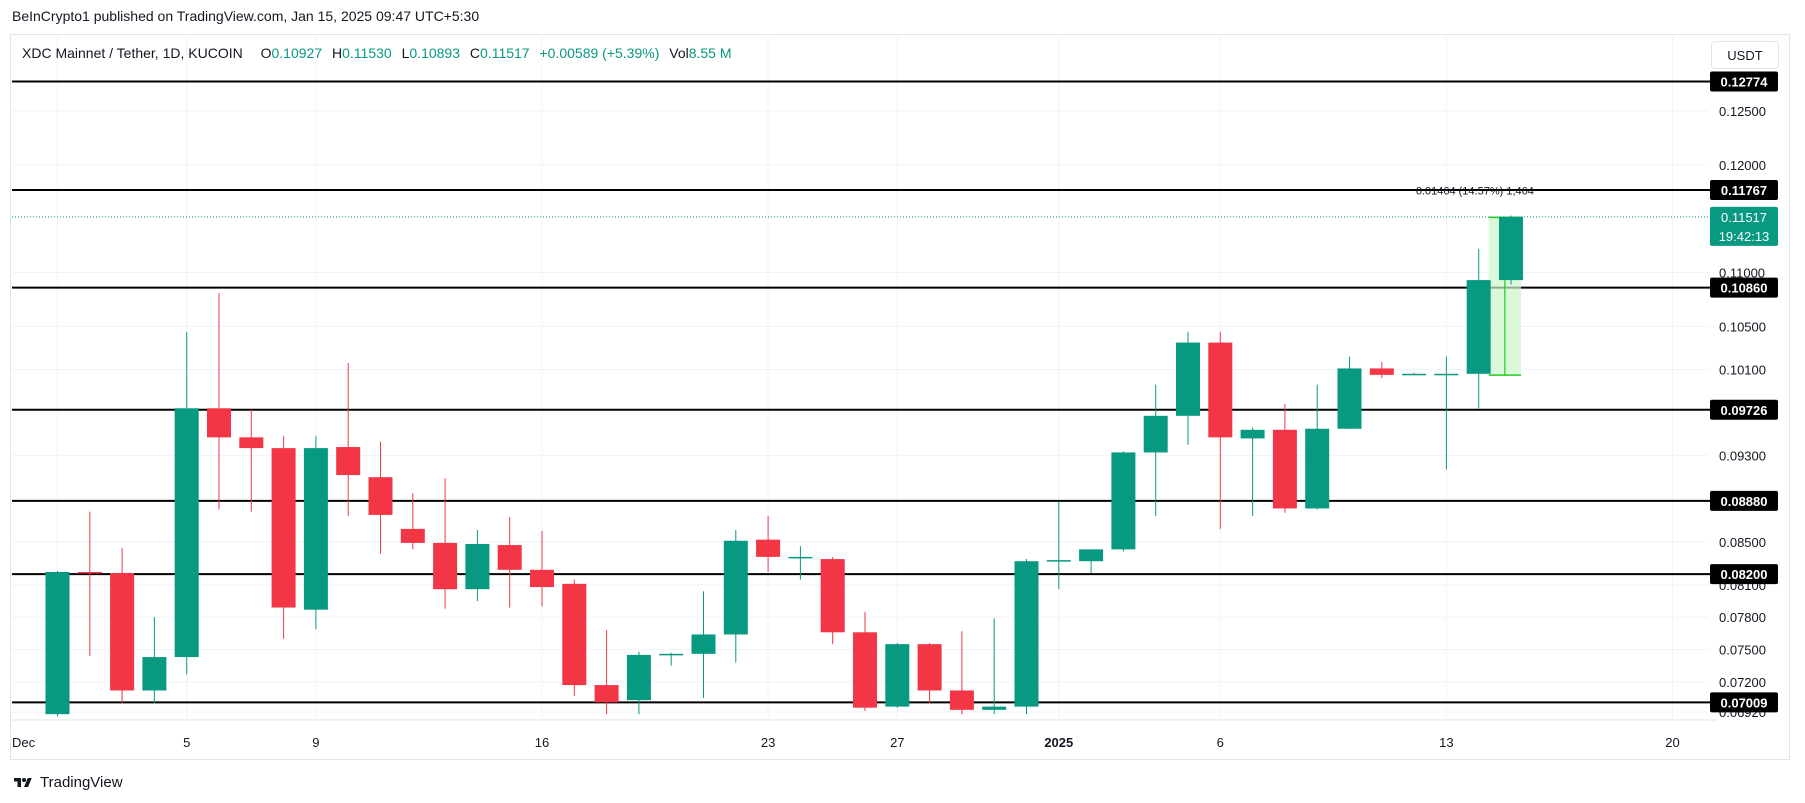  I want to click on x-tick-label: 16, so click(542, 742).